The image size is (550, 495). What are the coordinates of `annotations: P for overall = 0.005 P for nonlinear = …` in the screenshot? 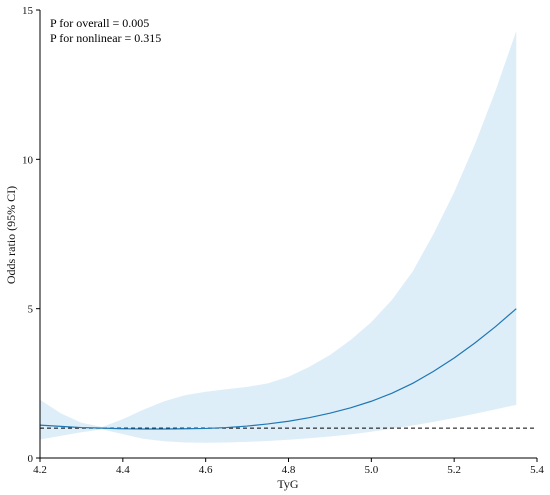 It's located at (105, 30).